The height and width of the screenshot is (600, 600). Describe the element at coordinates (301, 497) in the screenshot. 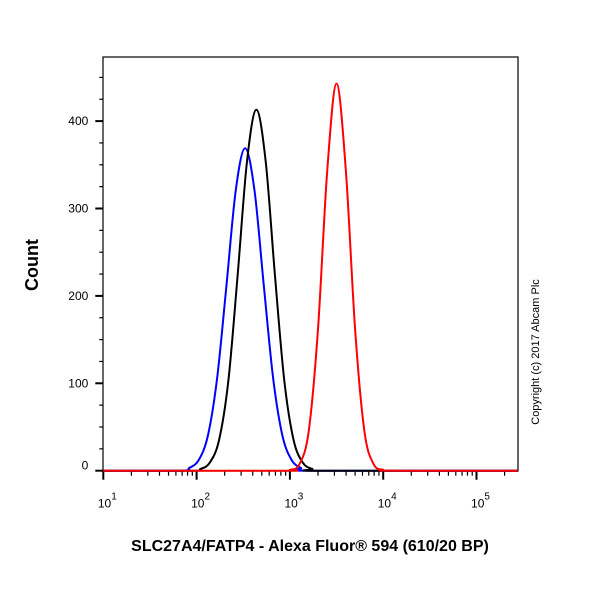

I see `x-tick-exponent: 3` at that location.